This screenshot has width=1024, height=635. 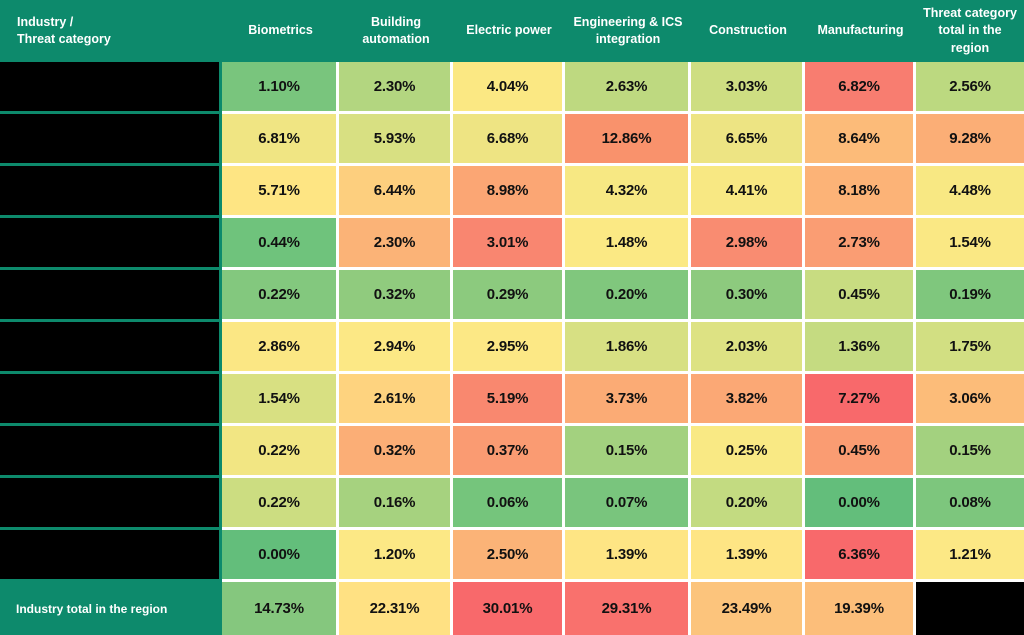 What do you see at coordinates (746, 450) in the screenshot?
I see `heatmap-cell: 0.25%` at bounding box center [746, 450].